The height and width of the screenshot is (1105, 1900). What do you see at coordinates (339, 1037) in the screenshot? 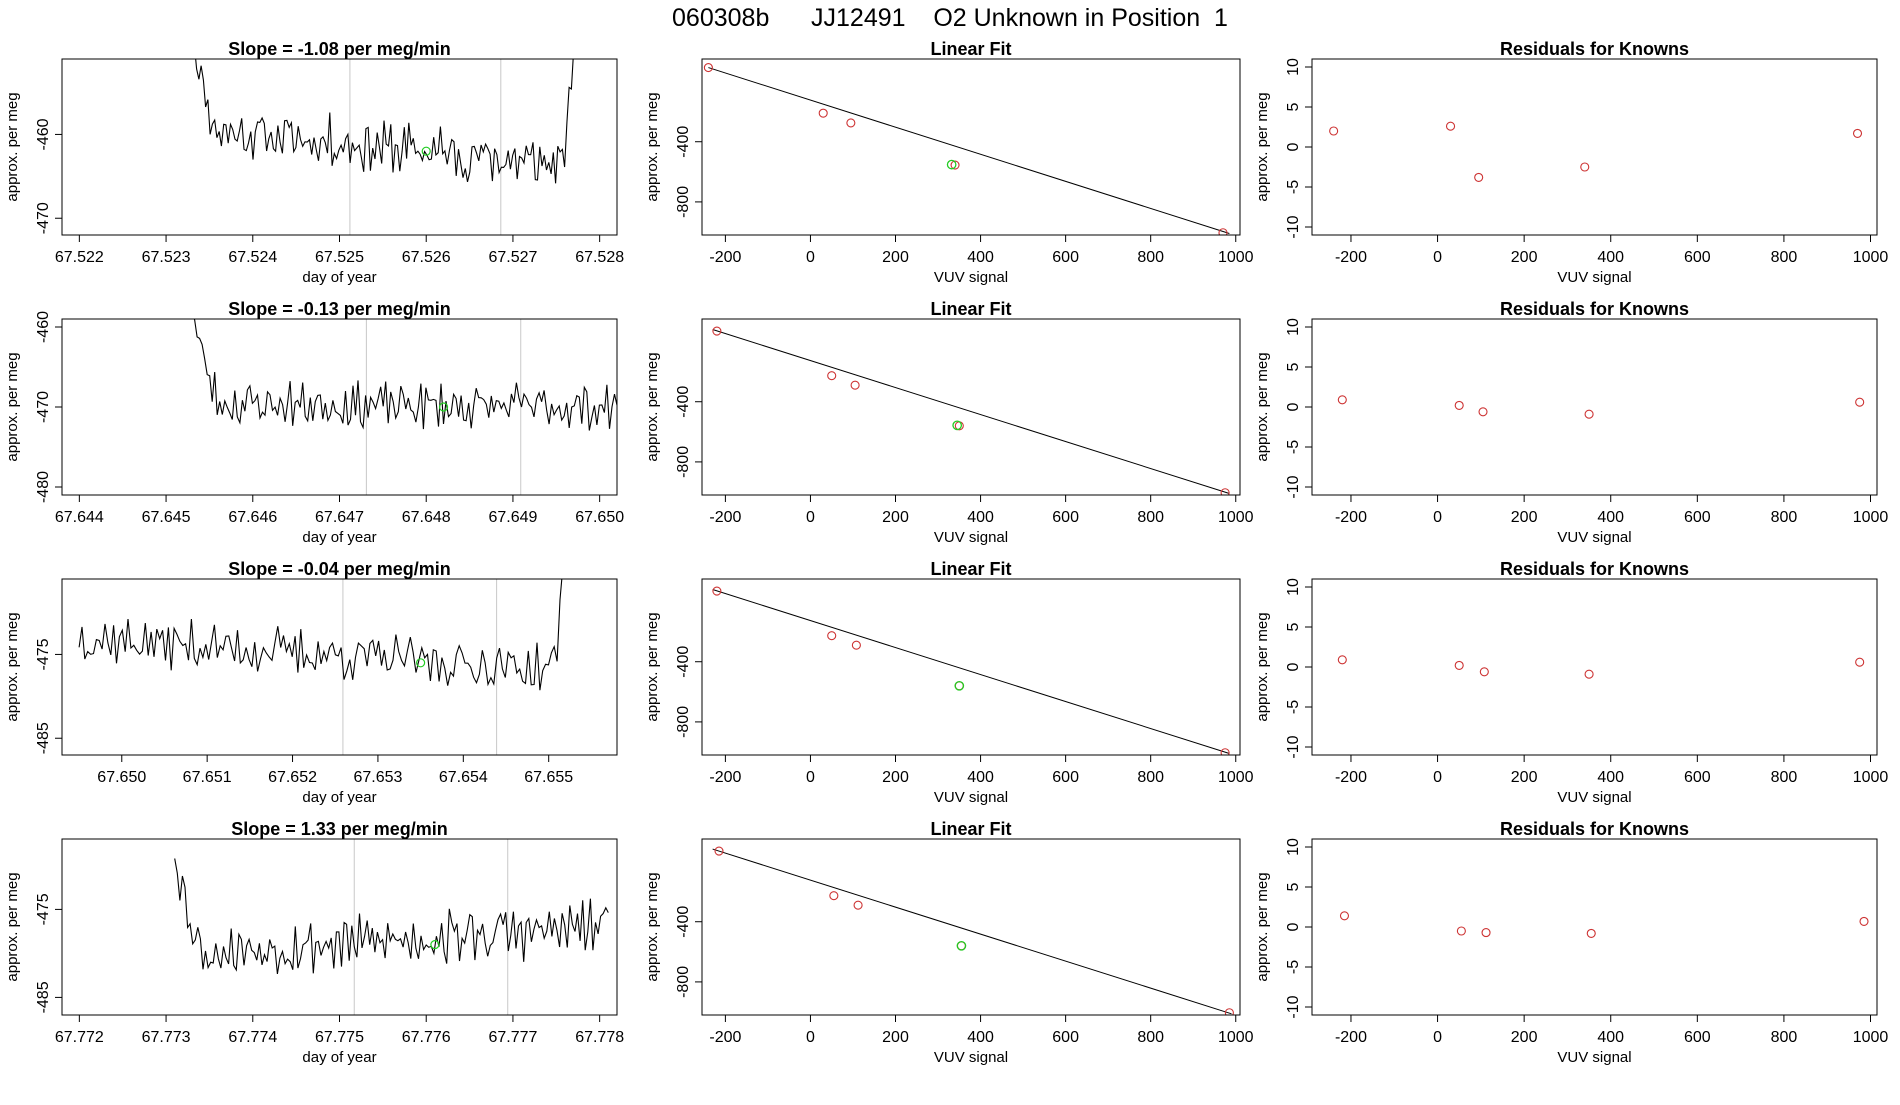
I see `x-tick-label: 67.775` at bounding box center [339, 1037].